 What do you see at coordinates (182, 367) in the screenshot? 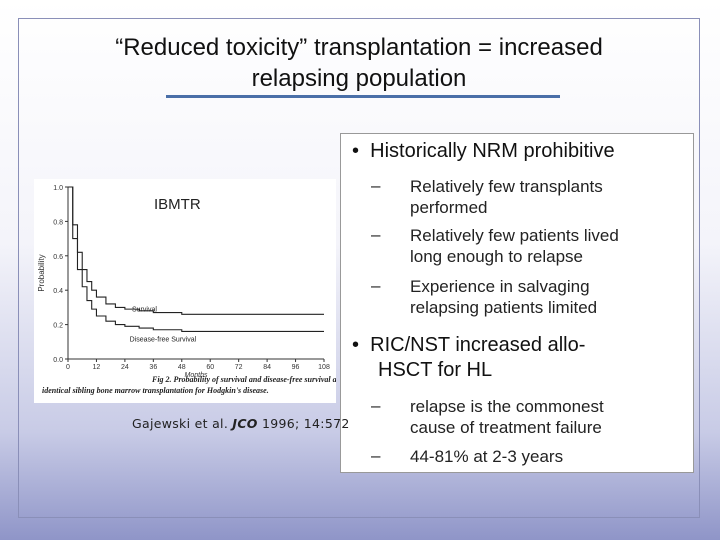
I see `x-tick-label: 48` at bounding box center [182, 367].